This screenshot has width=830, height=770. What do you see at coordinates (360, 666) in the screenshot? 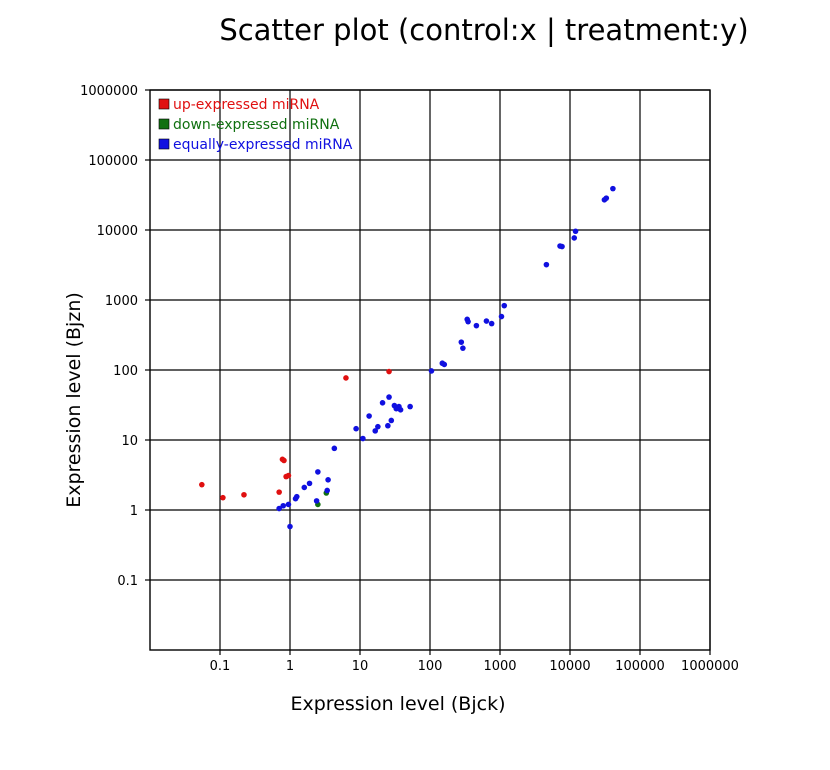
I see `x-tick-label: 10` at bounding box center [360, 666].